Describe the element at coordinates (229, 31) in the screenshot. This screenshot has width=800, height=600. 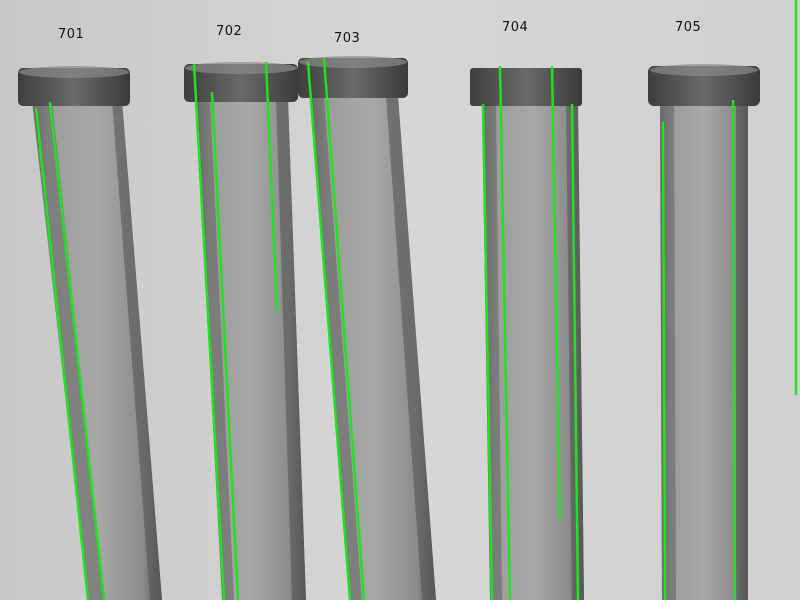
I see `tube-label-702: 702` at that location.